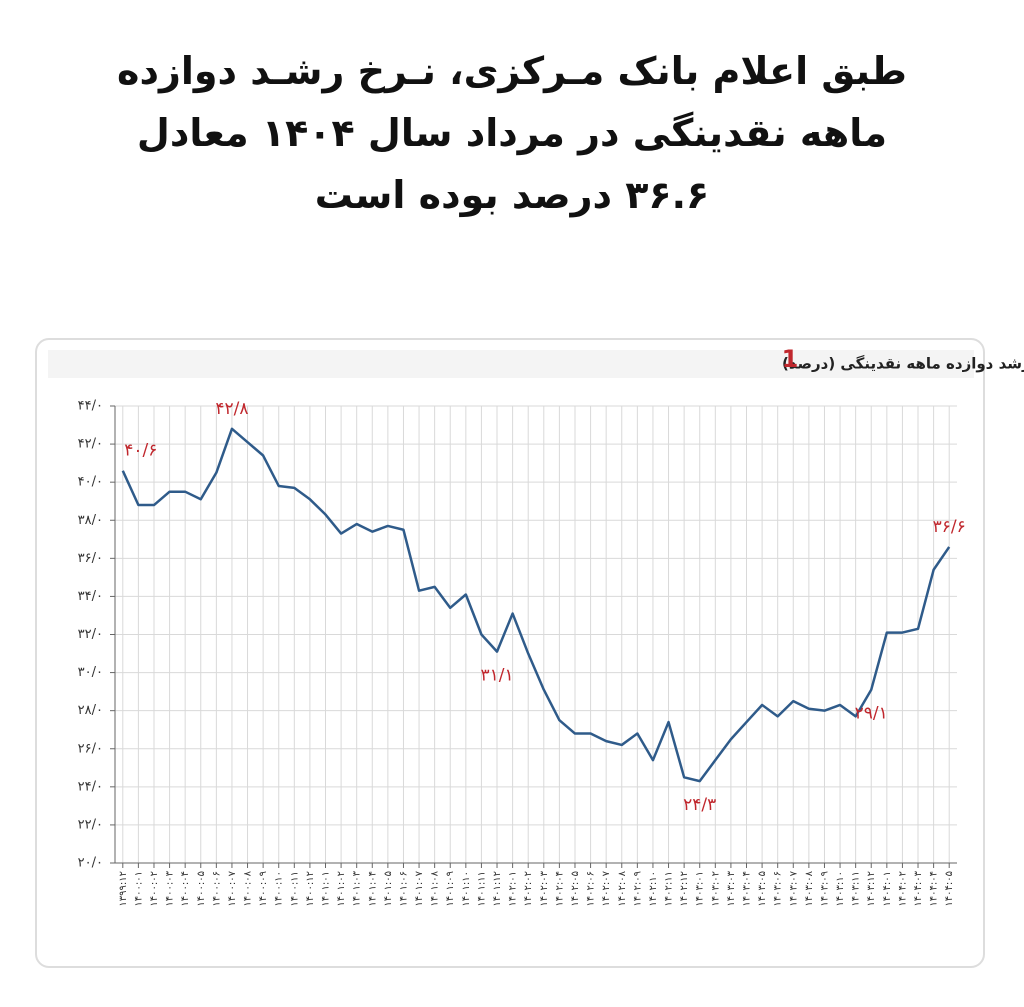 The height and width of the screenshot is (1007, 1024). What do you see at coordinates (170, 888) in the screenshot?
I see `x-tick-label: ۱۴۰۰:۰۳` at bounding box center [170, 888].